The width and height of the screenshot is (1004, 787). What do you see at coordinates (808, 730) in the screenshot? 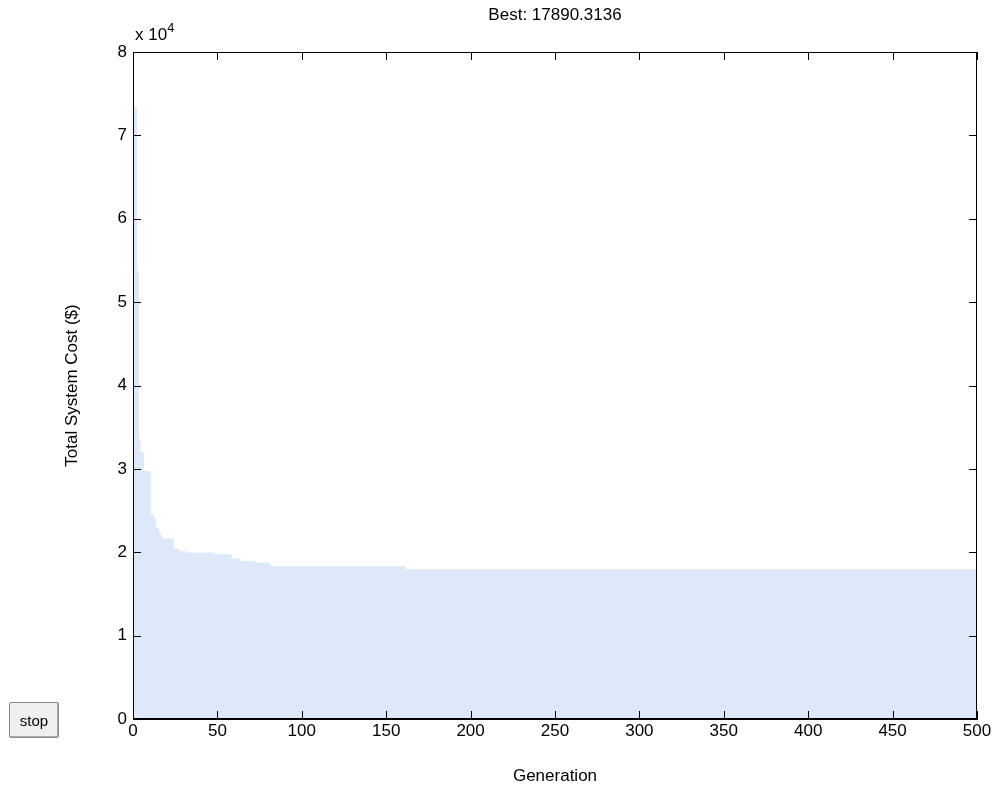
I see `x-tick-label: 400` at bounding box center [808, 730].